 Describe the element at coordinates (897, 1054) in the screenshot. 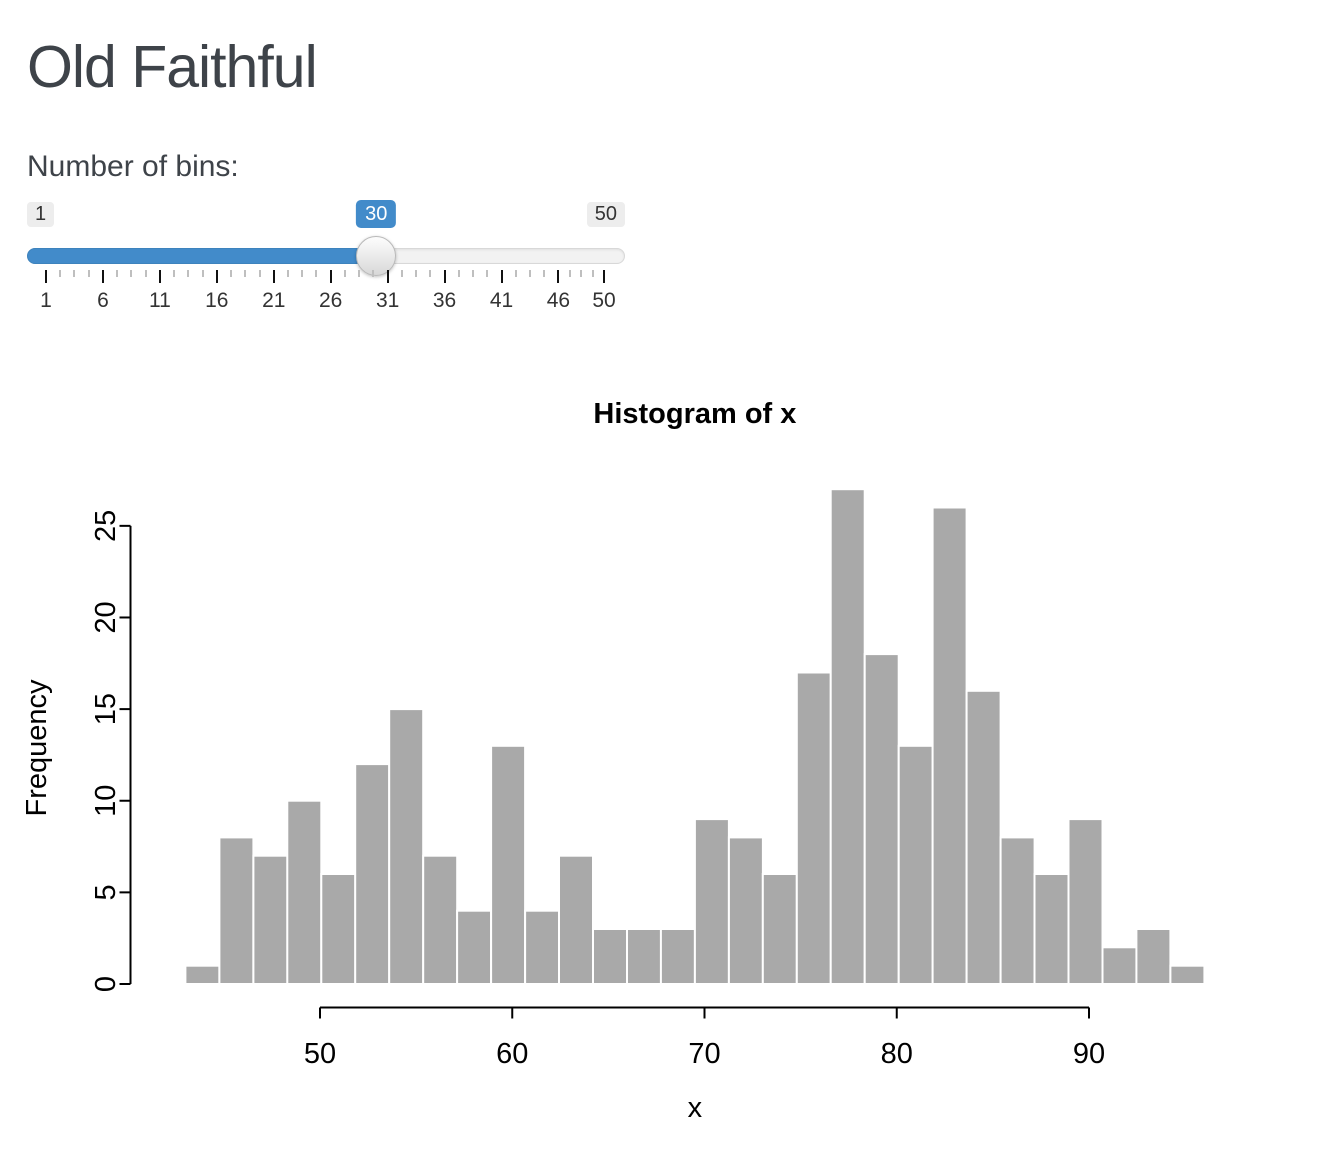

I see `x-tick-label: 80` at that location.